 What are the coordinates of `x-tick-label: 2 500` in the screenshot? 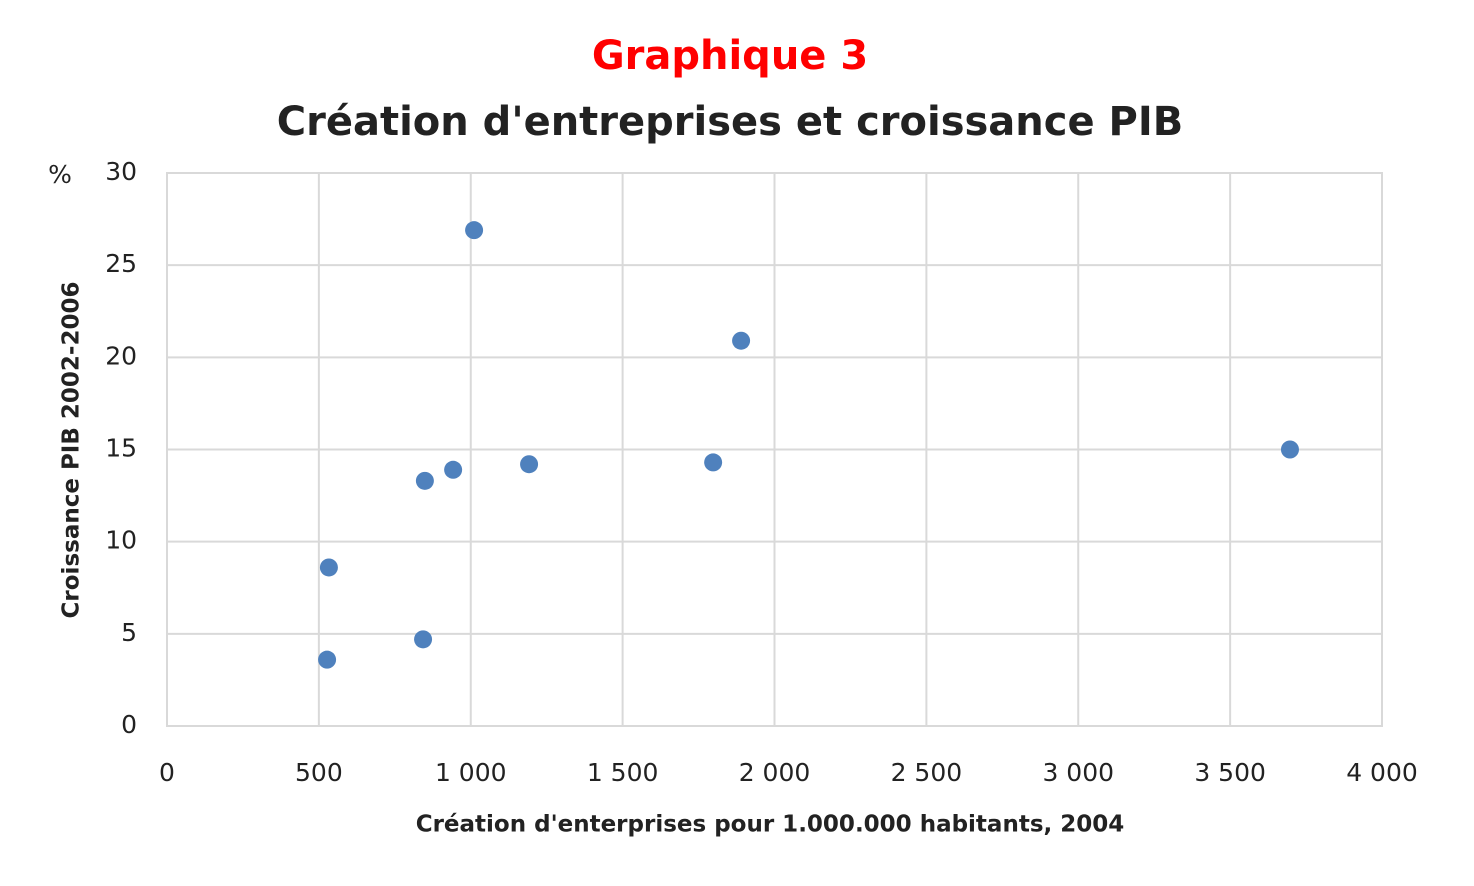 It's located at (927, 772).